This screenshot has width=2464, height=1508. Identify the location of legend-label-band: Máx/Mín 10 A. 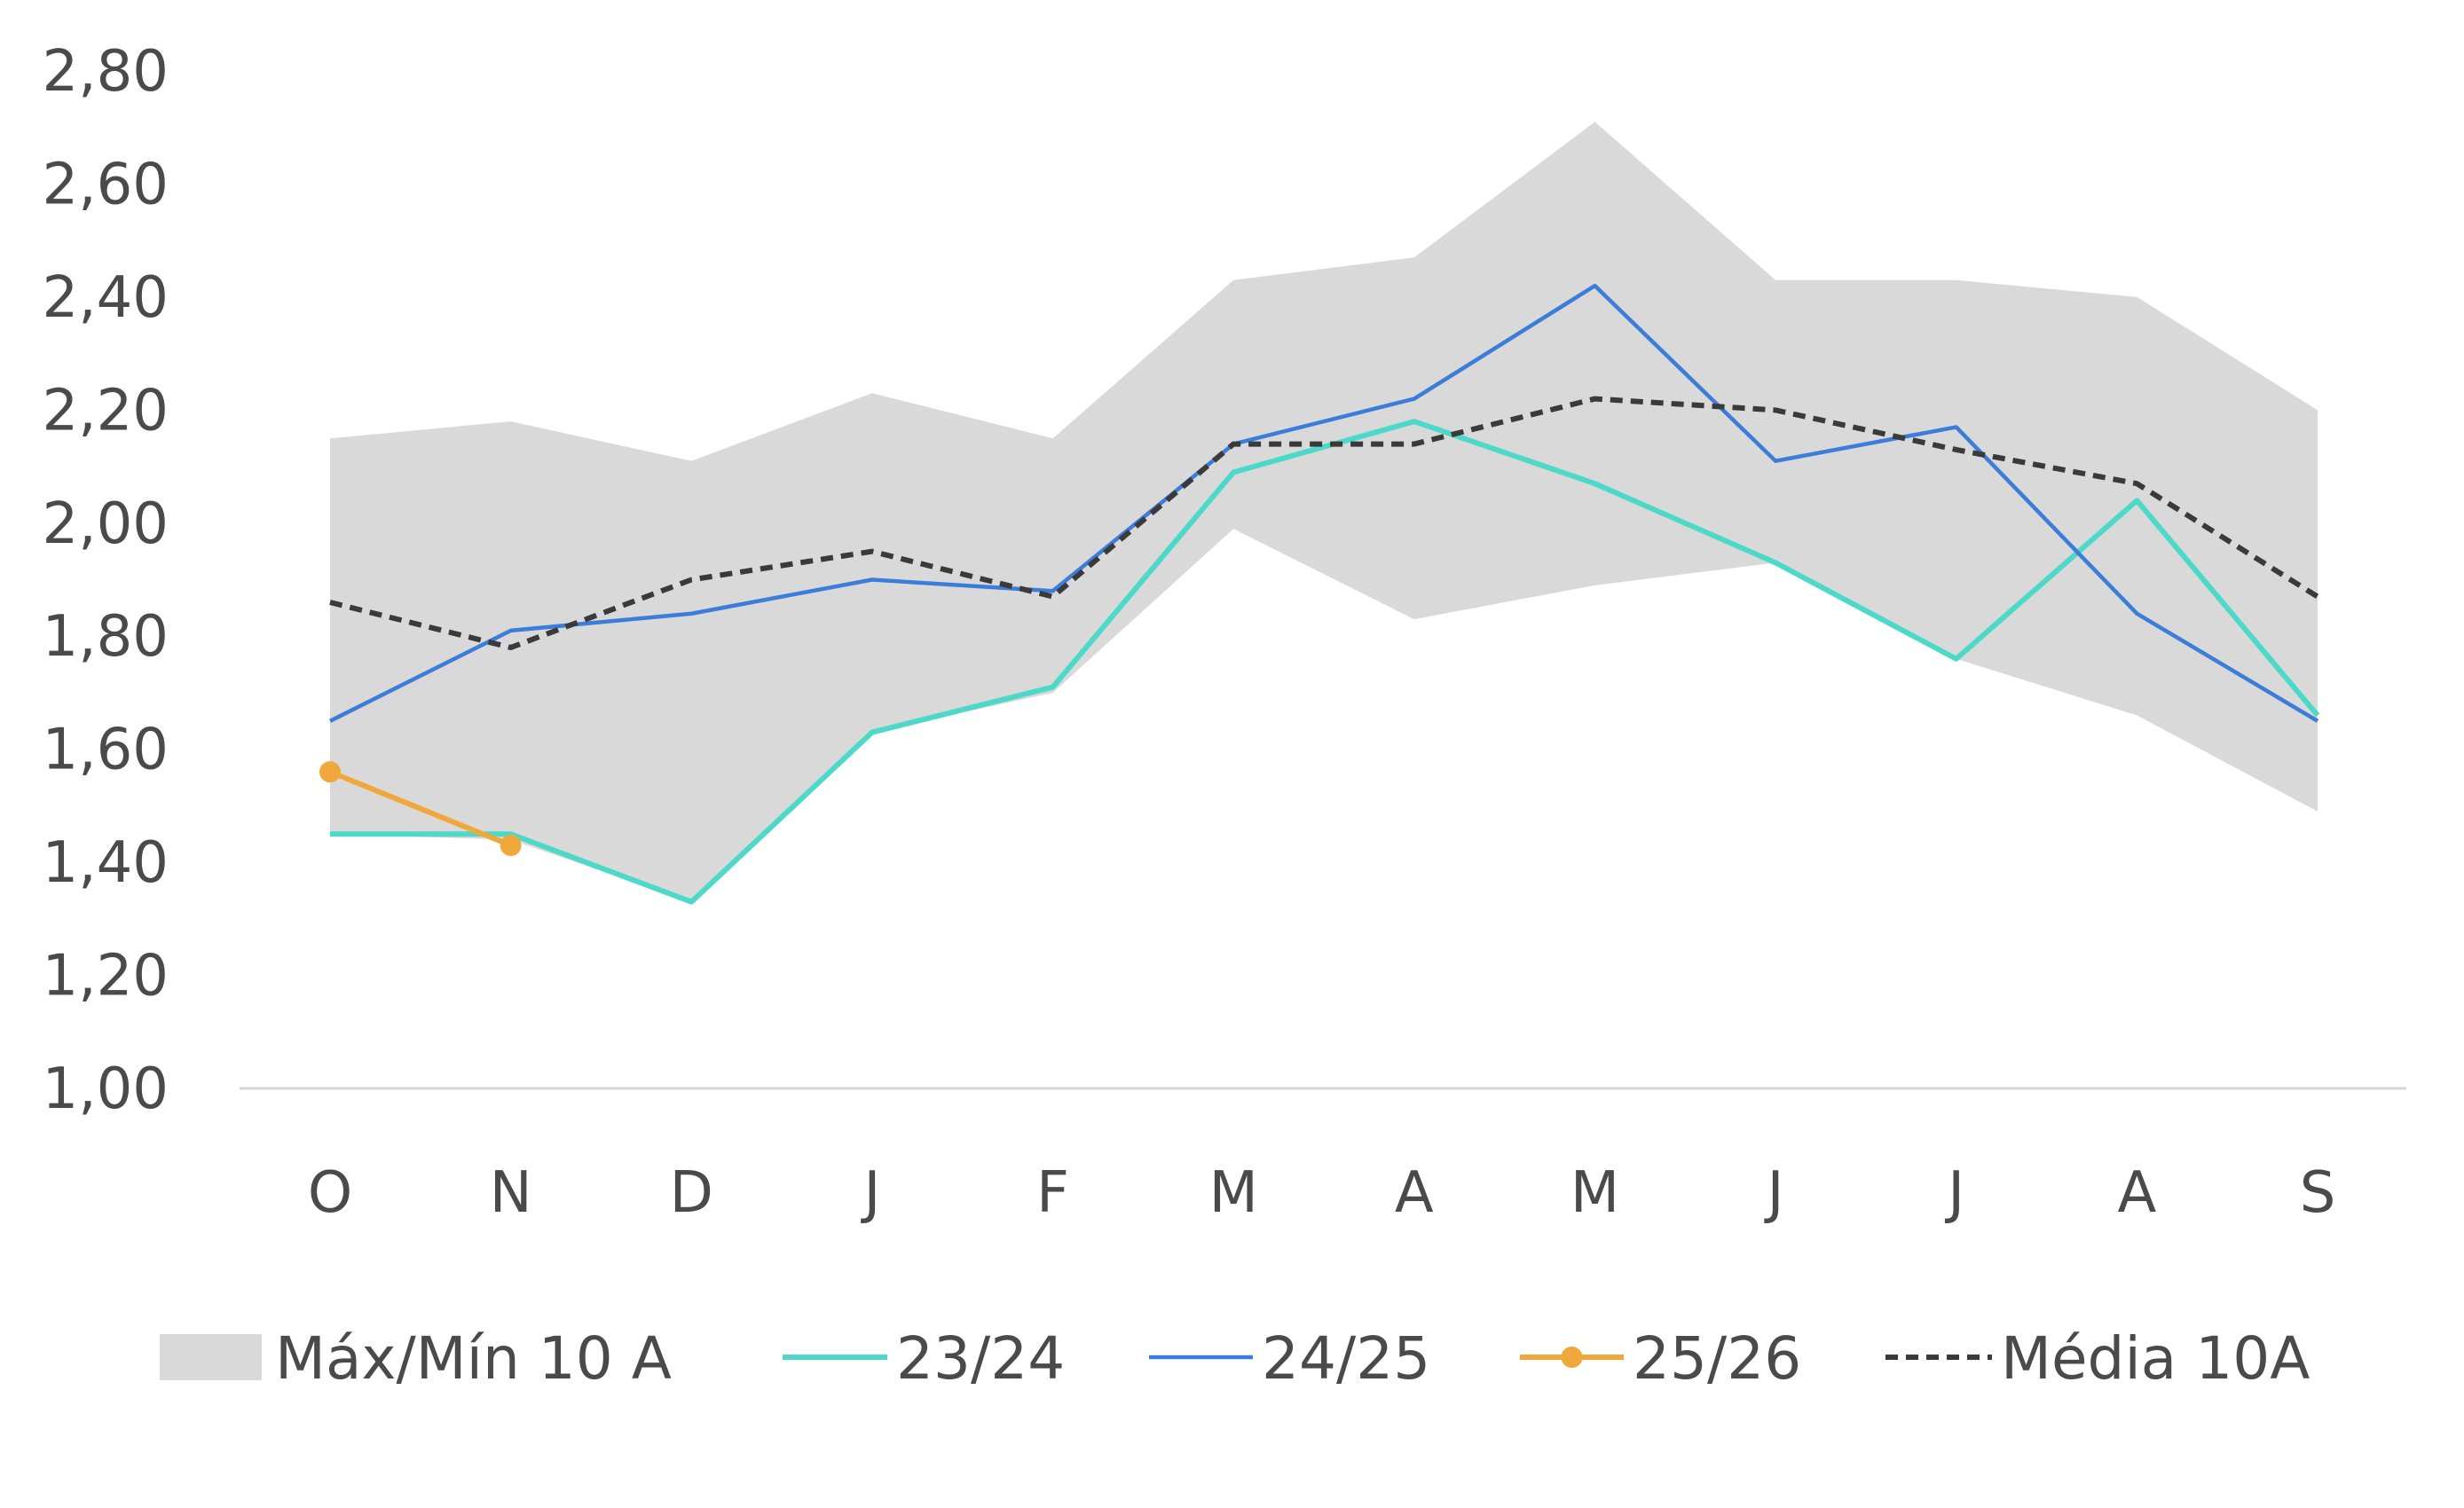
(473, 1359).